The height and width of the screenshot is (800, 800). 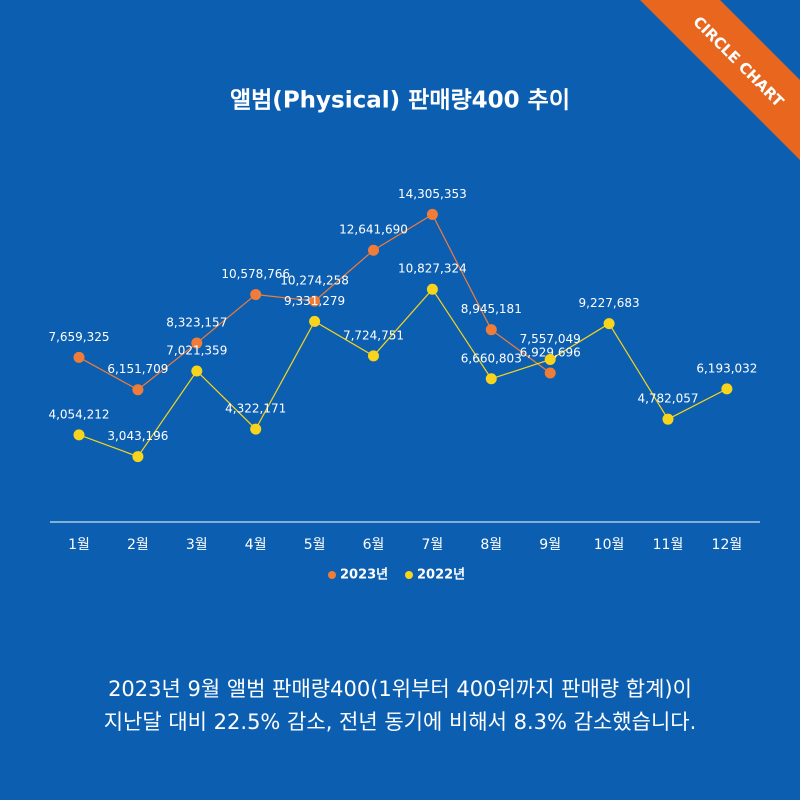 I want to click on legend-label: 2023년, so click(x=364, y=575).